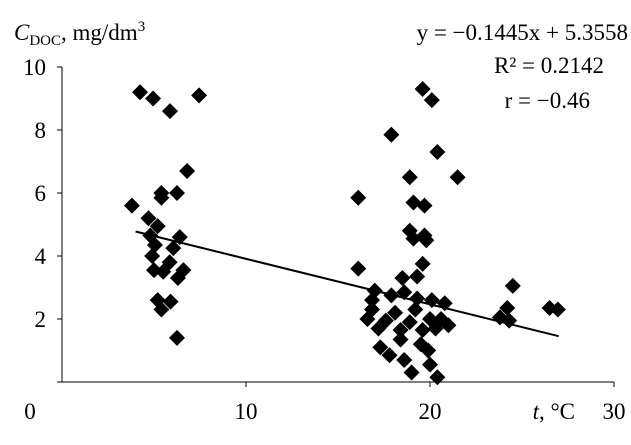 This screenshot has width=631, height=445. I want to click on y-axis-label: CDOC, mg/dm3, so click(79, 34).